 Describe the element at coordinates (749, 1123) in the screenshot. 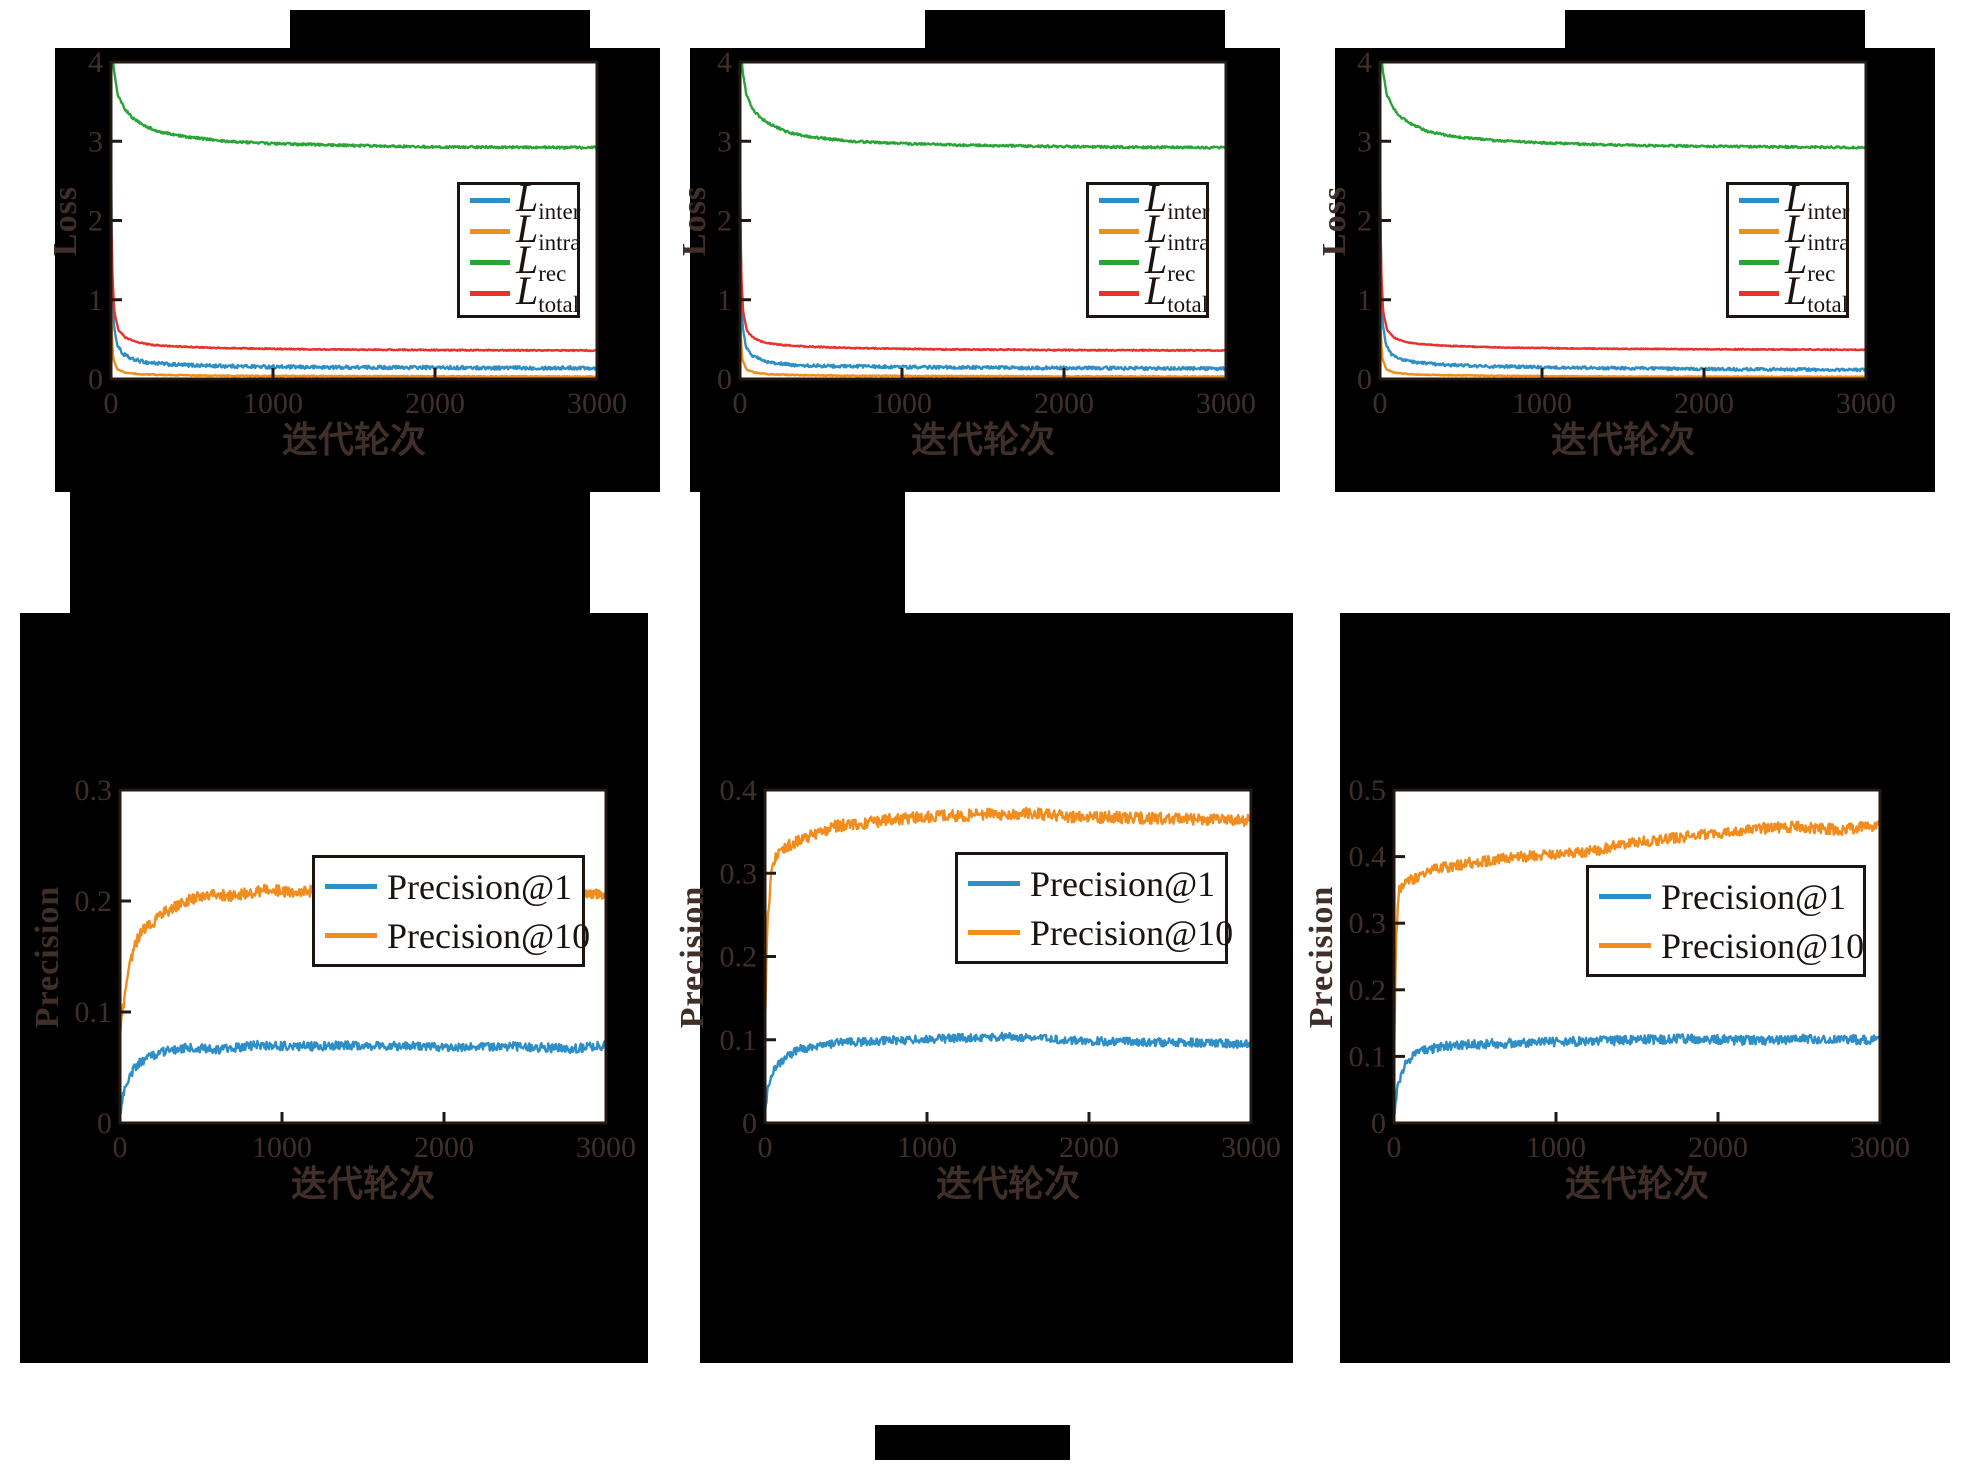

I see `y-tick-label-precision-2: 0` at that location.